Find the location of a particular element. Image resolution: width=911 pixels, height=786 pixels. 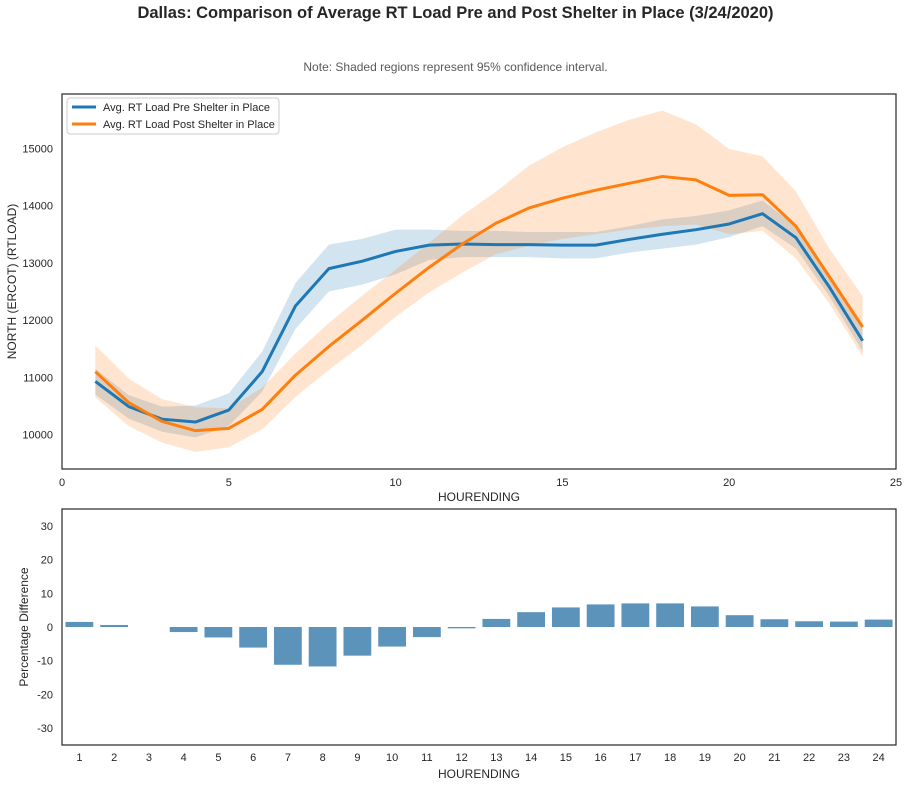

x-tick-label: 1 is located at coordinates (79, 758).